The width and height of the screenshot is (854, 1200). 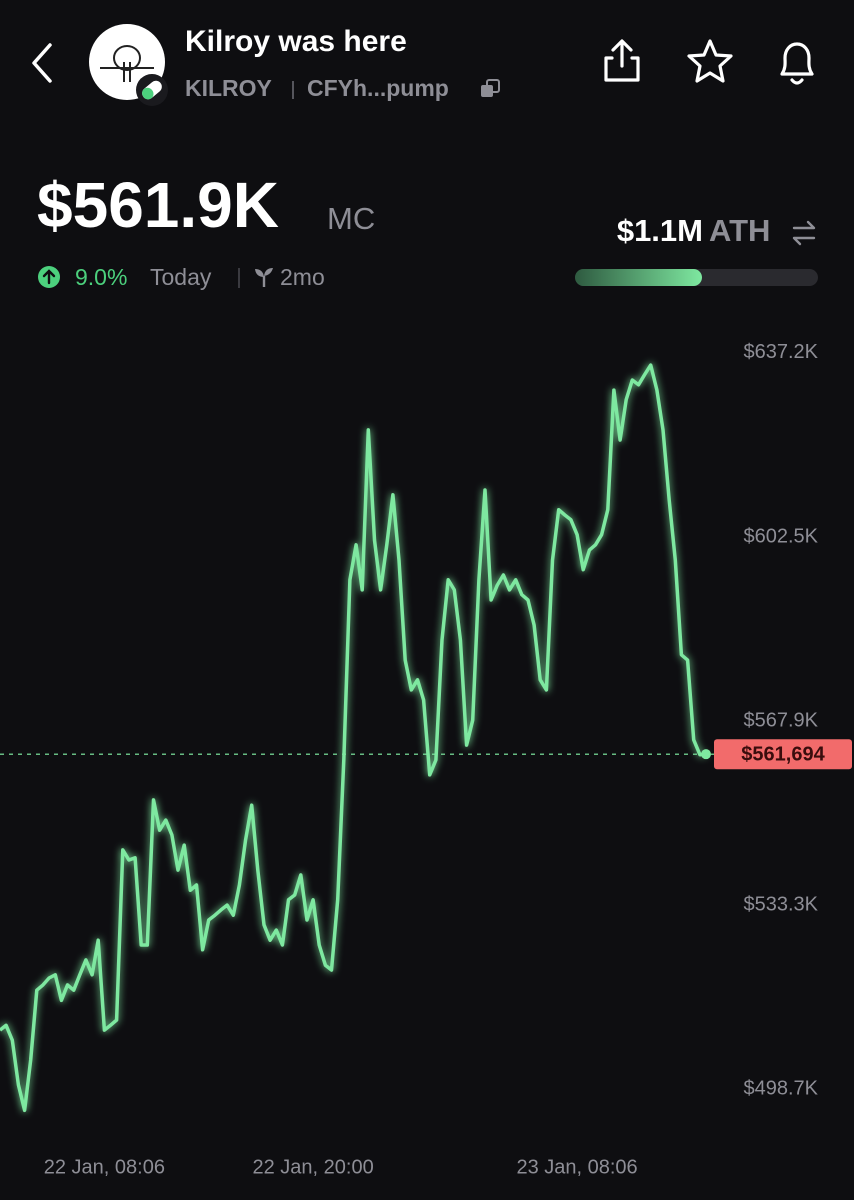 What do you see at coordinates (780, 904) in the screenshot?
I see `y-tick-label: $533.3K` at bounding box center [780, 904].